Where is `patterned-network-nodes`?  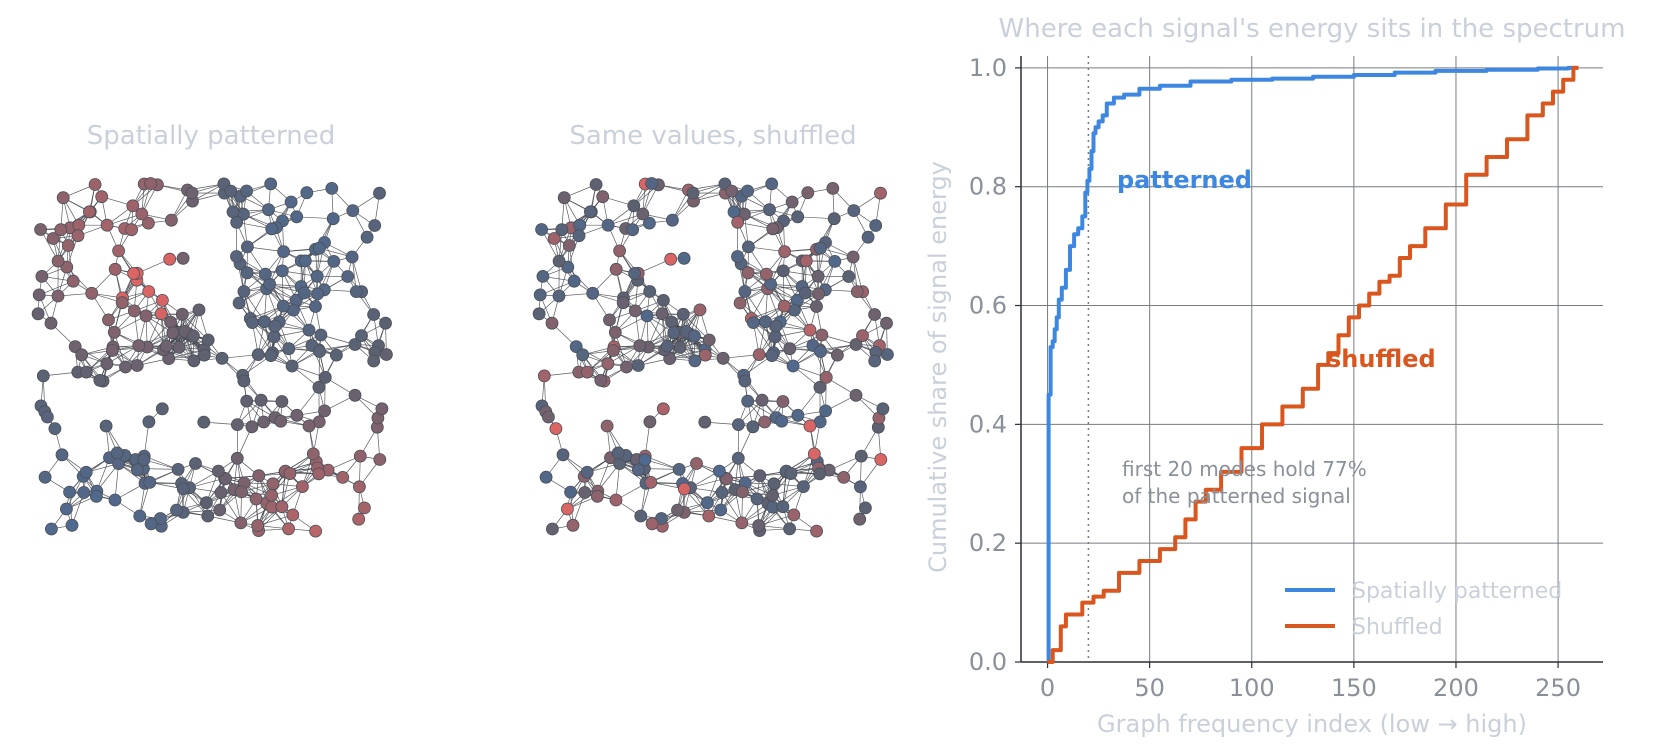
patterned-network-nodes is located at coordinates (212, 357).